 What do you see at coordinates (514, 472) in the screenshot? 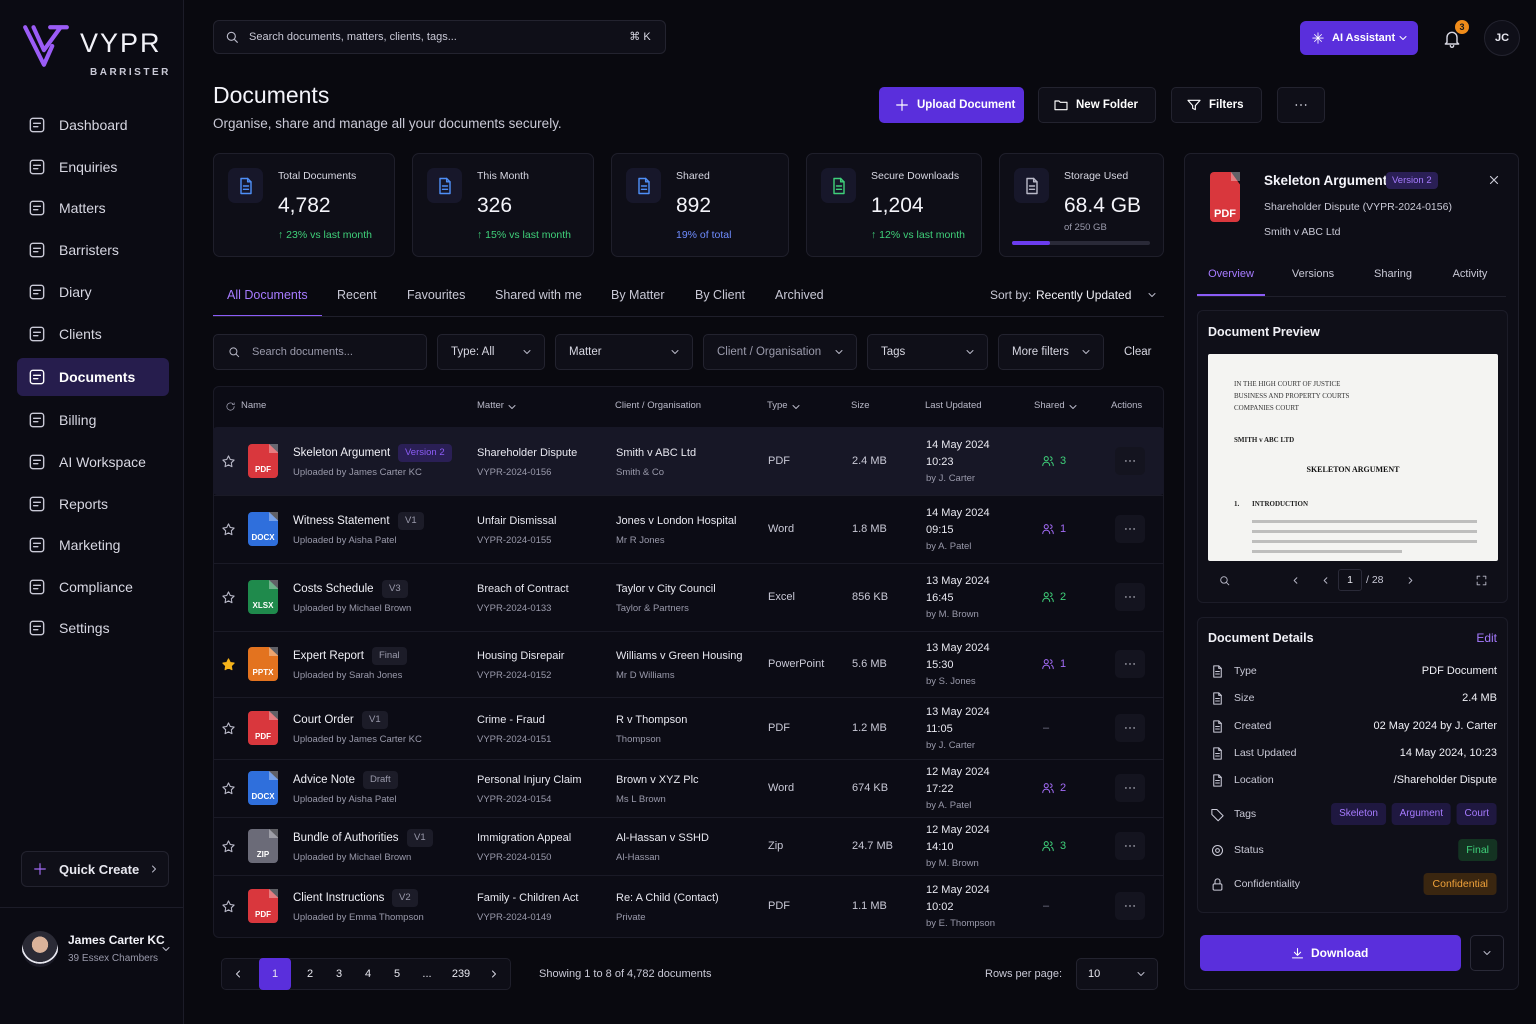
I see `matter-id: VYPR-2024-0156` at bounding box center [514, 472].